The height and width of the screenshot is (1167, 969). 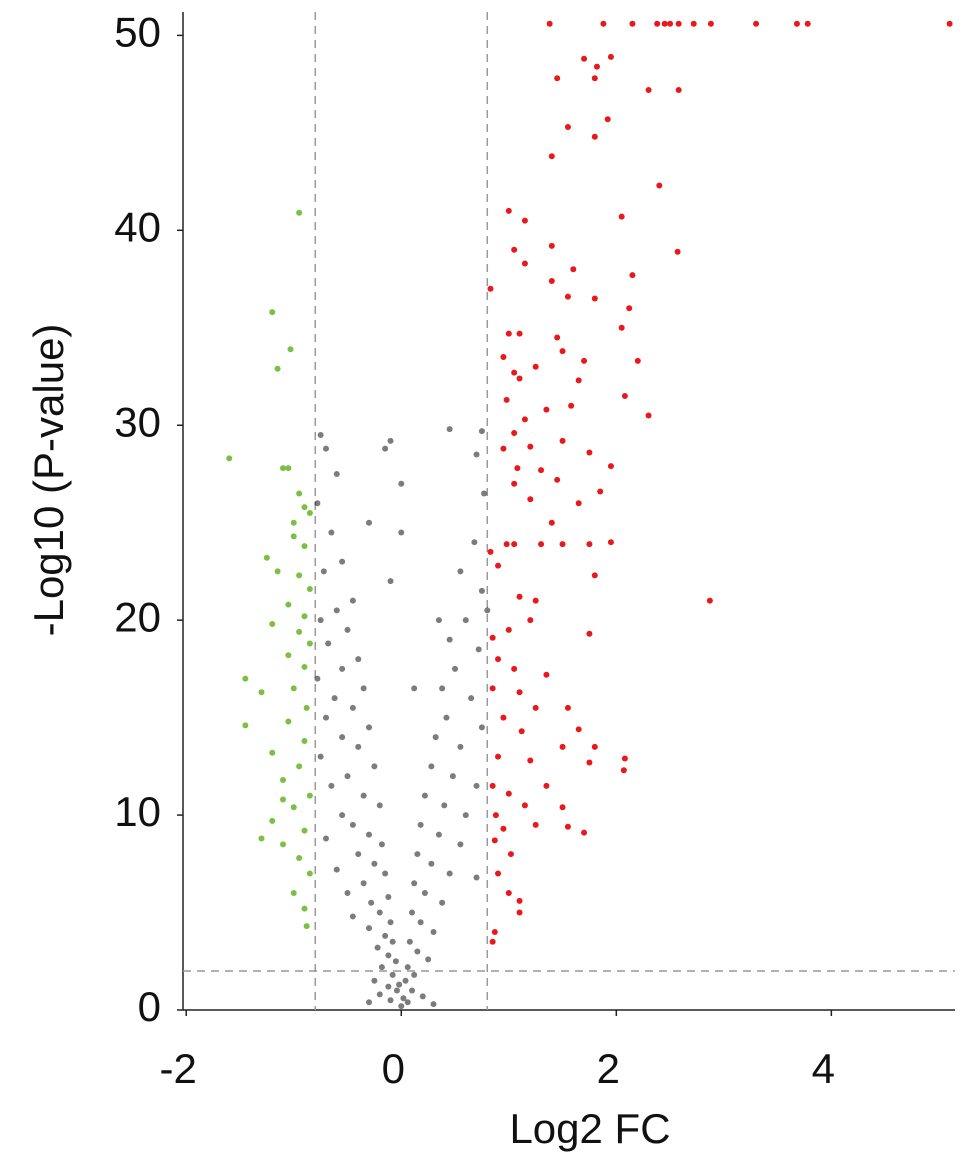 What do you see at coordinates (393, 1068) in the screenshot?
I see `x-tick-label: 0` at bounding box center [393, 1068].